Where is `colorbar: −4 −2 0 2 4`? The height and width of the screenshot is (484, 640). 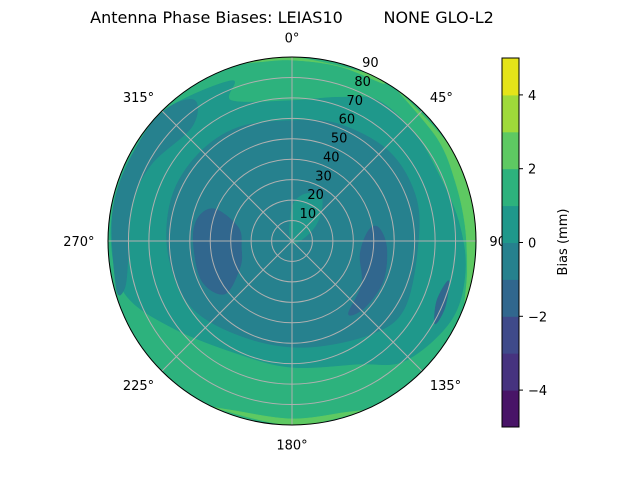
colorbar: −4 −2 0 2 4 is located at coordinates (524, 242).